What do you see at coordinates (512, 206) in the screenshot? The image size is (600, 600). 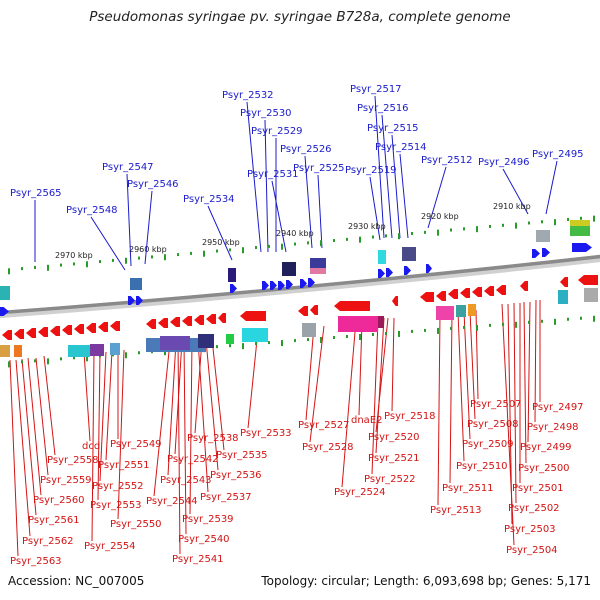 I see `kbp-label: 2910 kbp` at bounding box center [512, 206].